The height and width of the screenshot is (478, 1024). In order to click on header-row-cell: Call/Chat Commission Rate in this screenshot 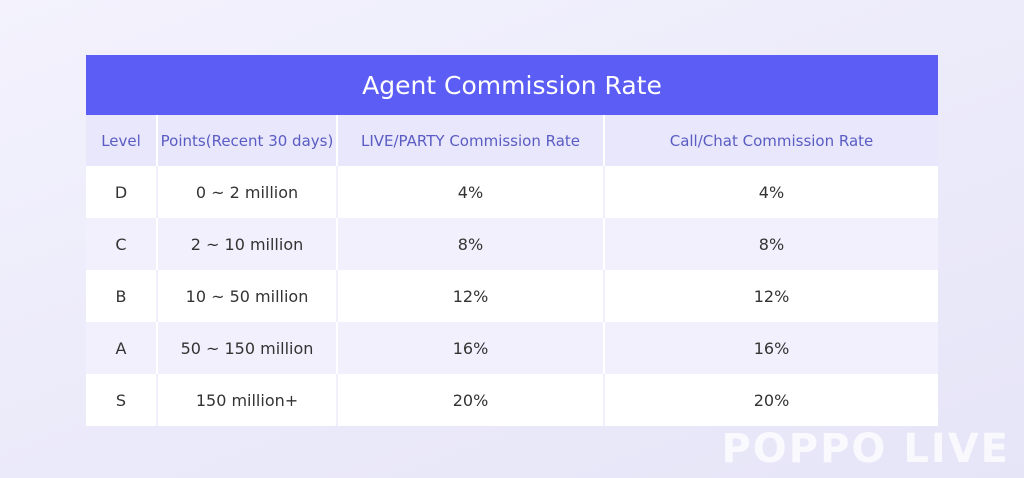, I will do `click(771, 140)`.